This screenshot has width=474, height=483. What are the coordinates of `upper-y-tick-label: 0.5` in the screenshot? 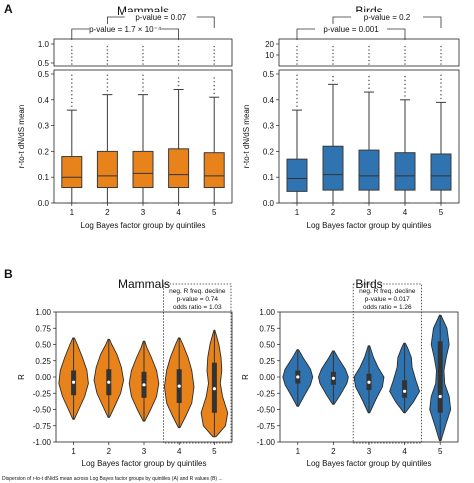 It's located at (44, 63).